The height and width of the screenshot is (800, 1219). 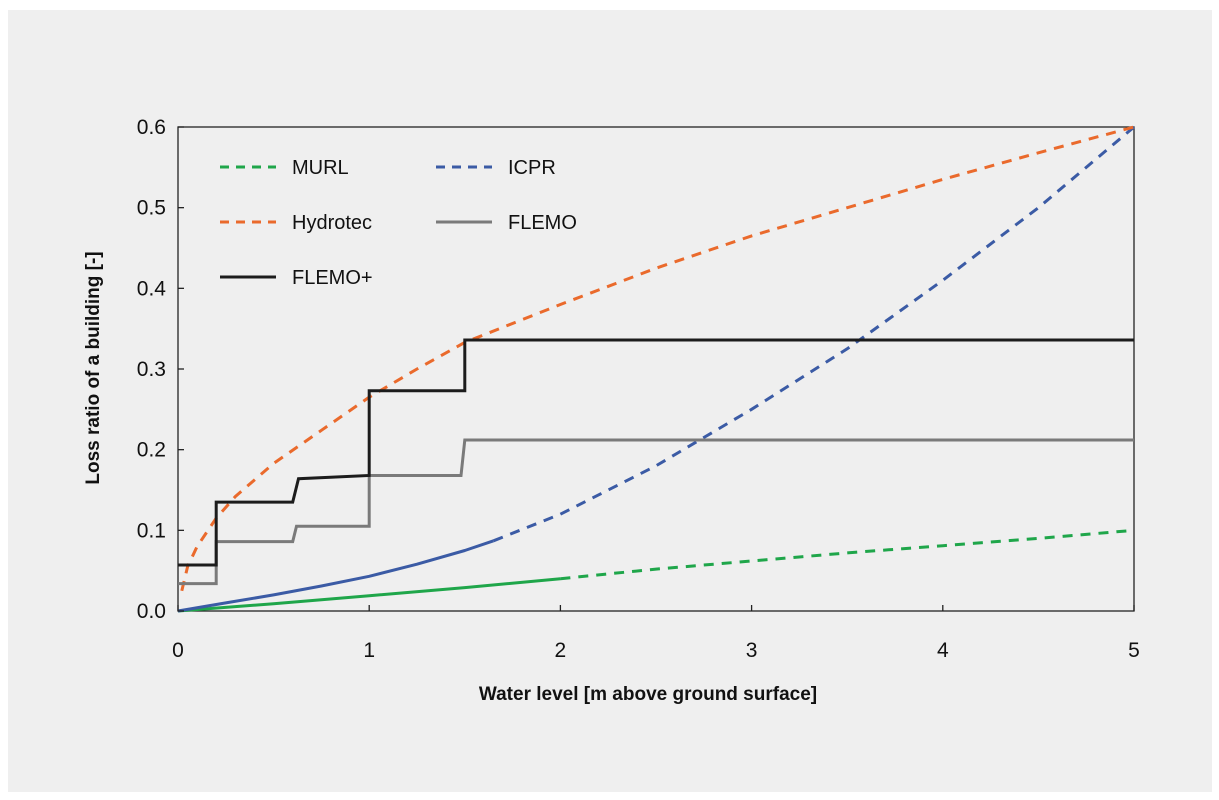 What do you see at coordinates (151, 208) in the screenshot?
I see `y-tick-label: 0.5` at bounding box center [151, 208].